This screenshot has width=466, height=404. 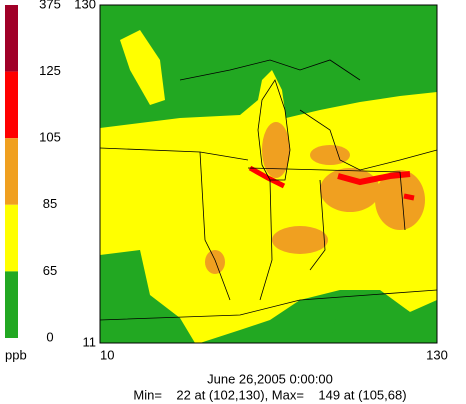 I want to click on colorbar-tick-label: 125, so click(x=50, y=70).